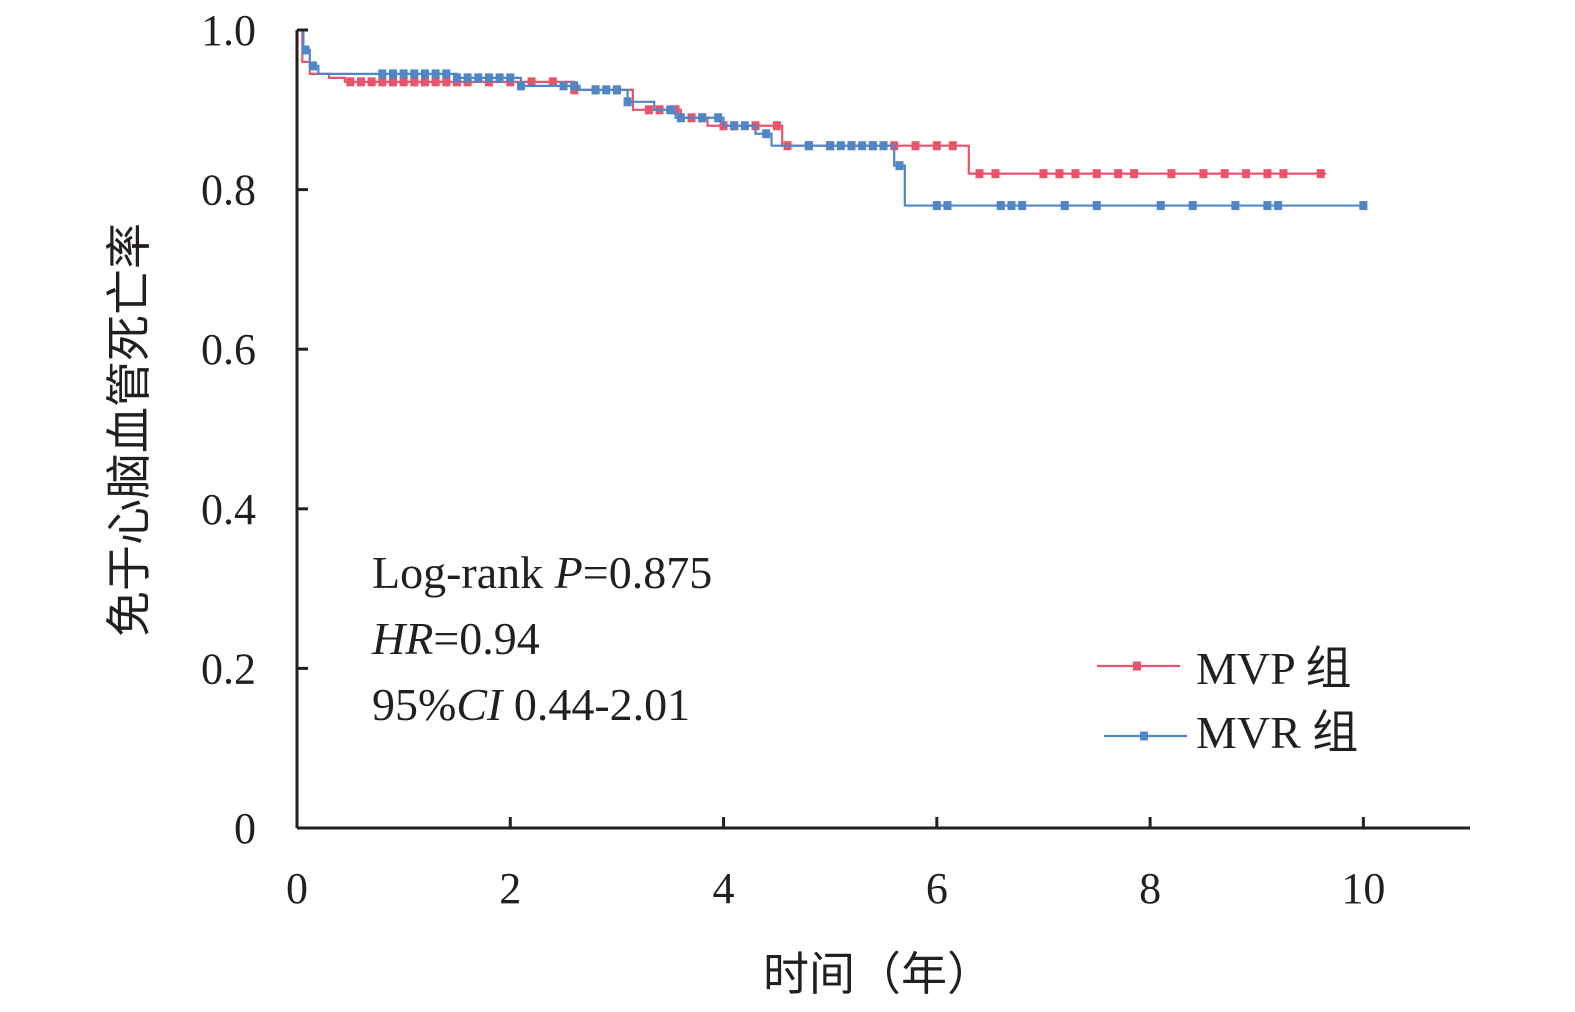  Describe the element at coordinates (414, 704) in the screenshot. I see `annotation-text: 95%` at that location.